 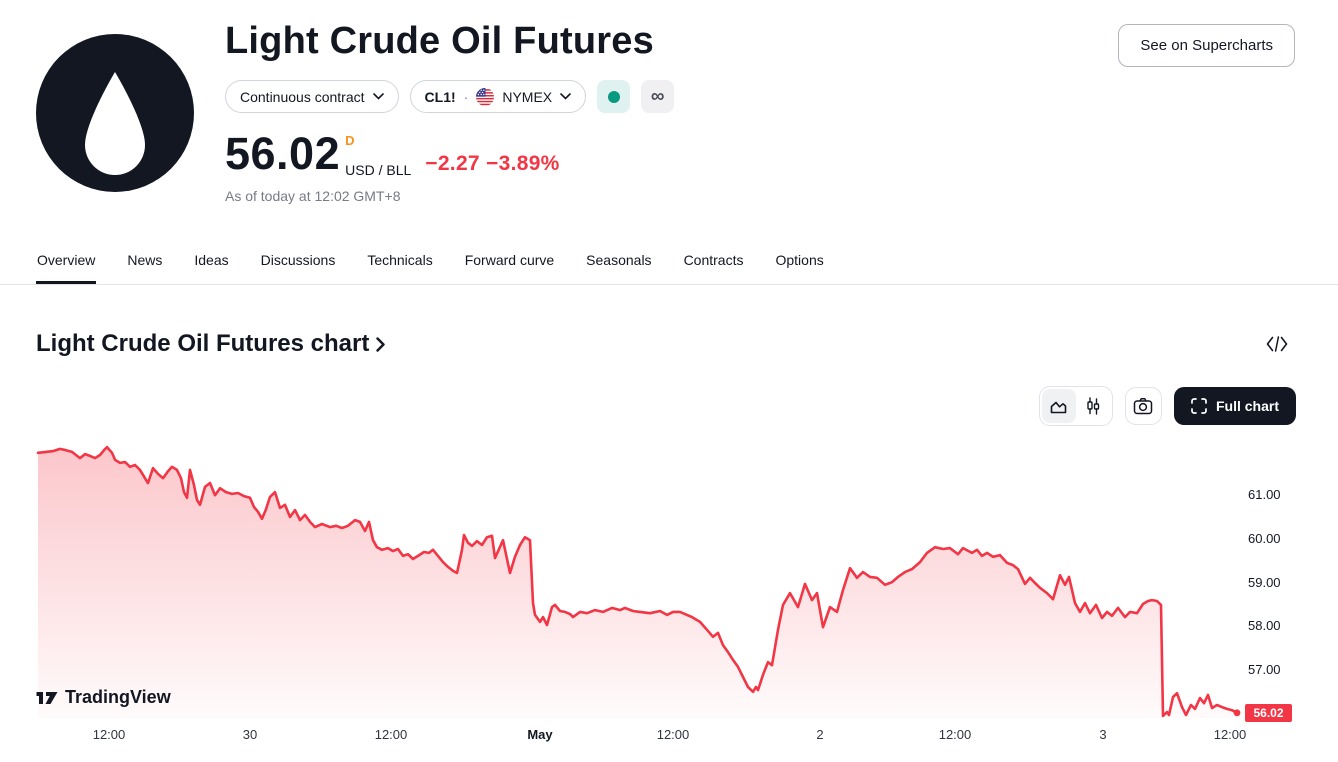 I want to click on page-title: Light Crude Oil Futures, so click(x=439, y=41).